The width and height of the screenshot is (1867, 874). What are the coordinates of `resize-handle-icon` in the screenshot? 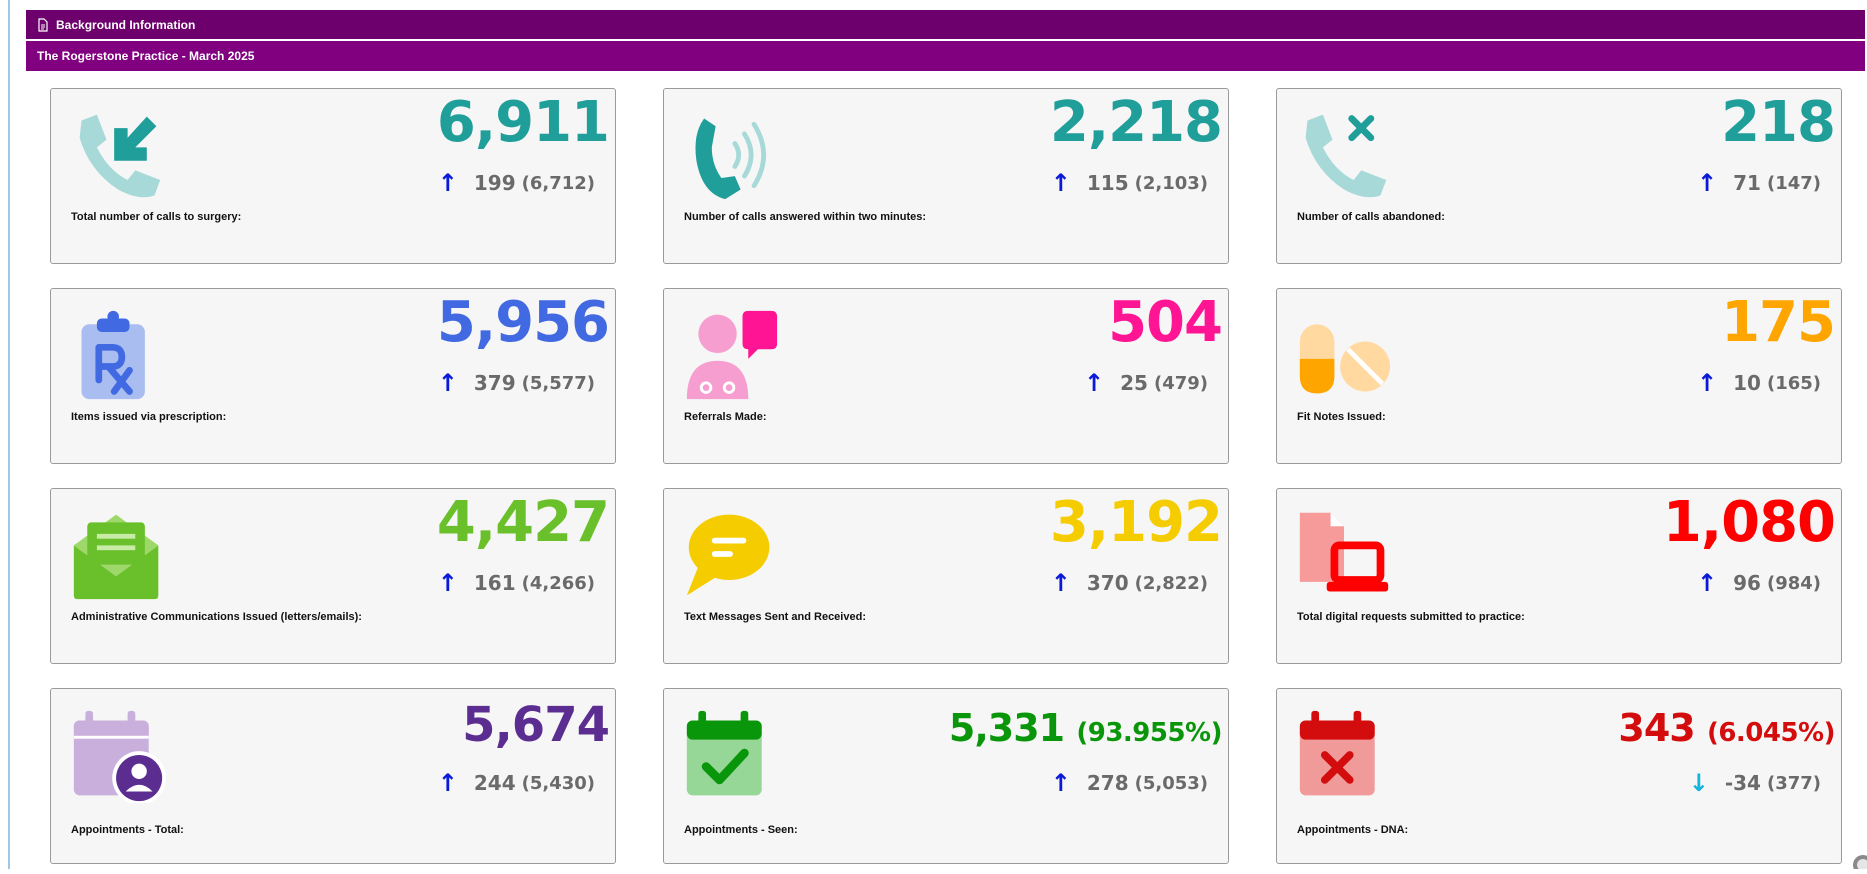 It's located at (1857, 861).